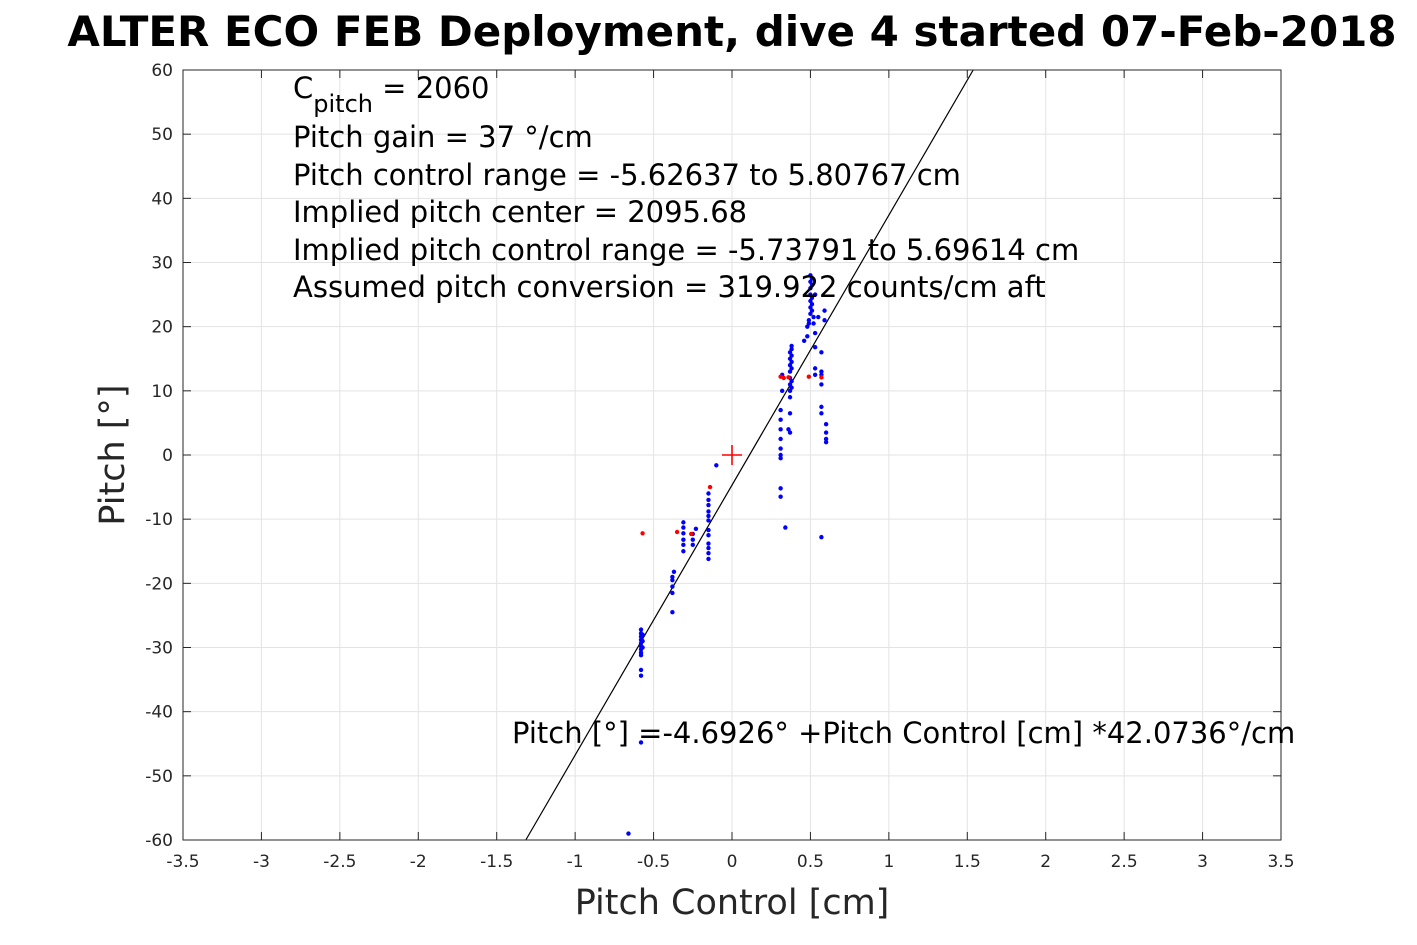  I want to click on y-tick-label: -60, so click(159, 841).